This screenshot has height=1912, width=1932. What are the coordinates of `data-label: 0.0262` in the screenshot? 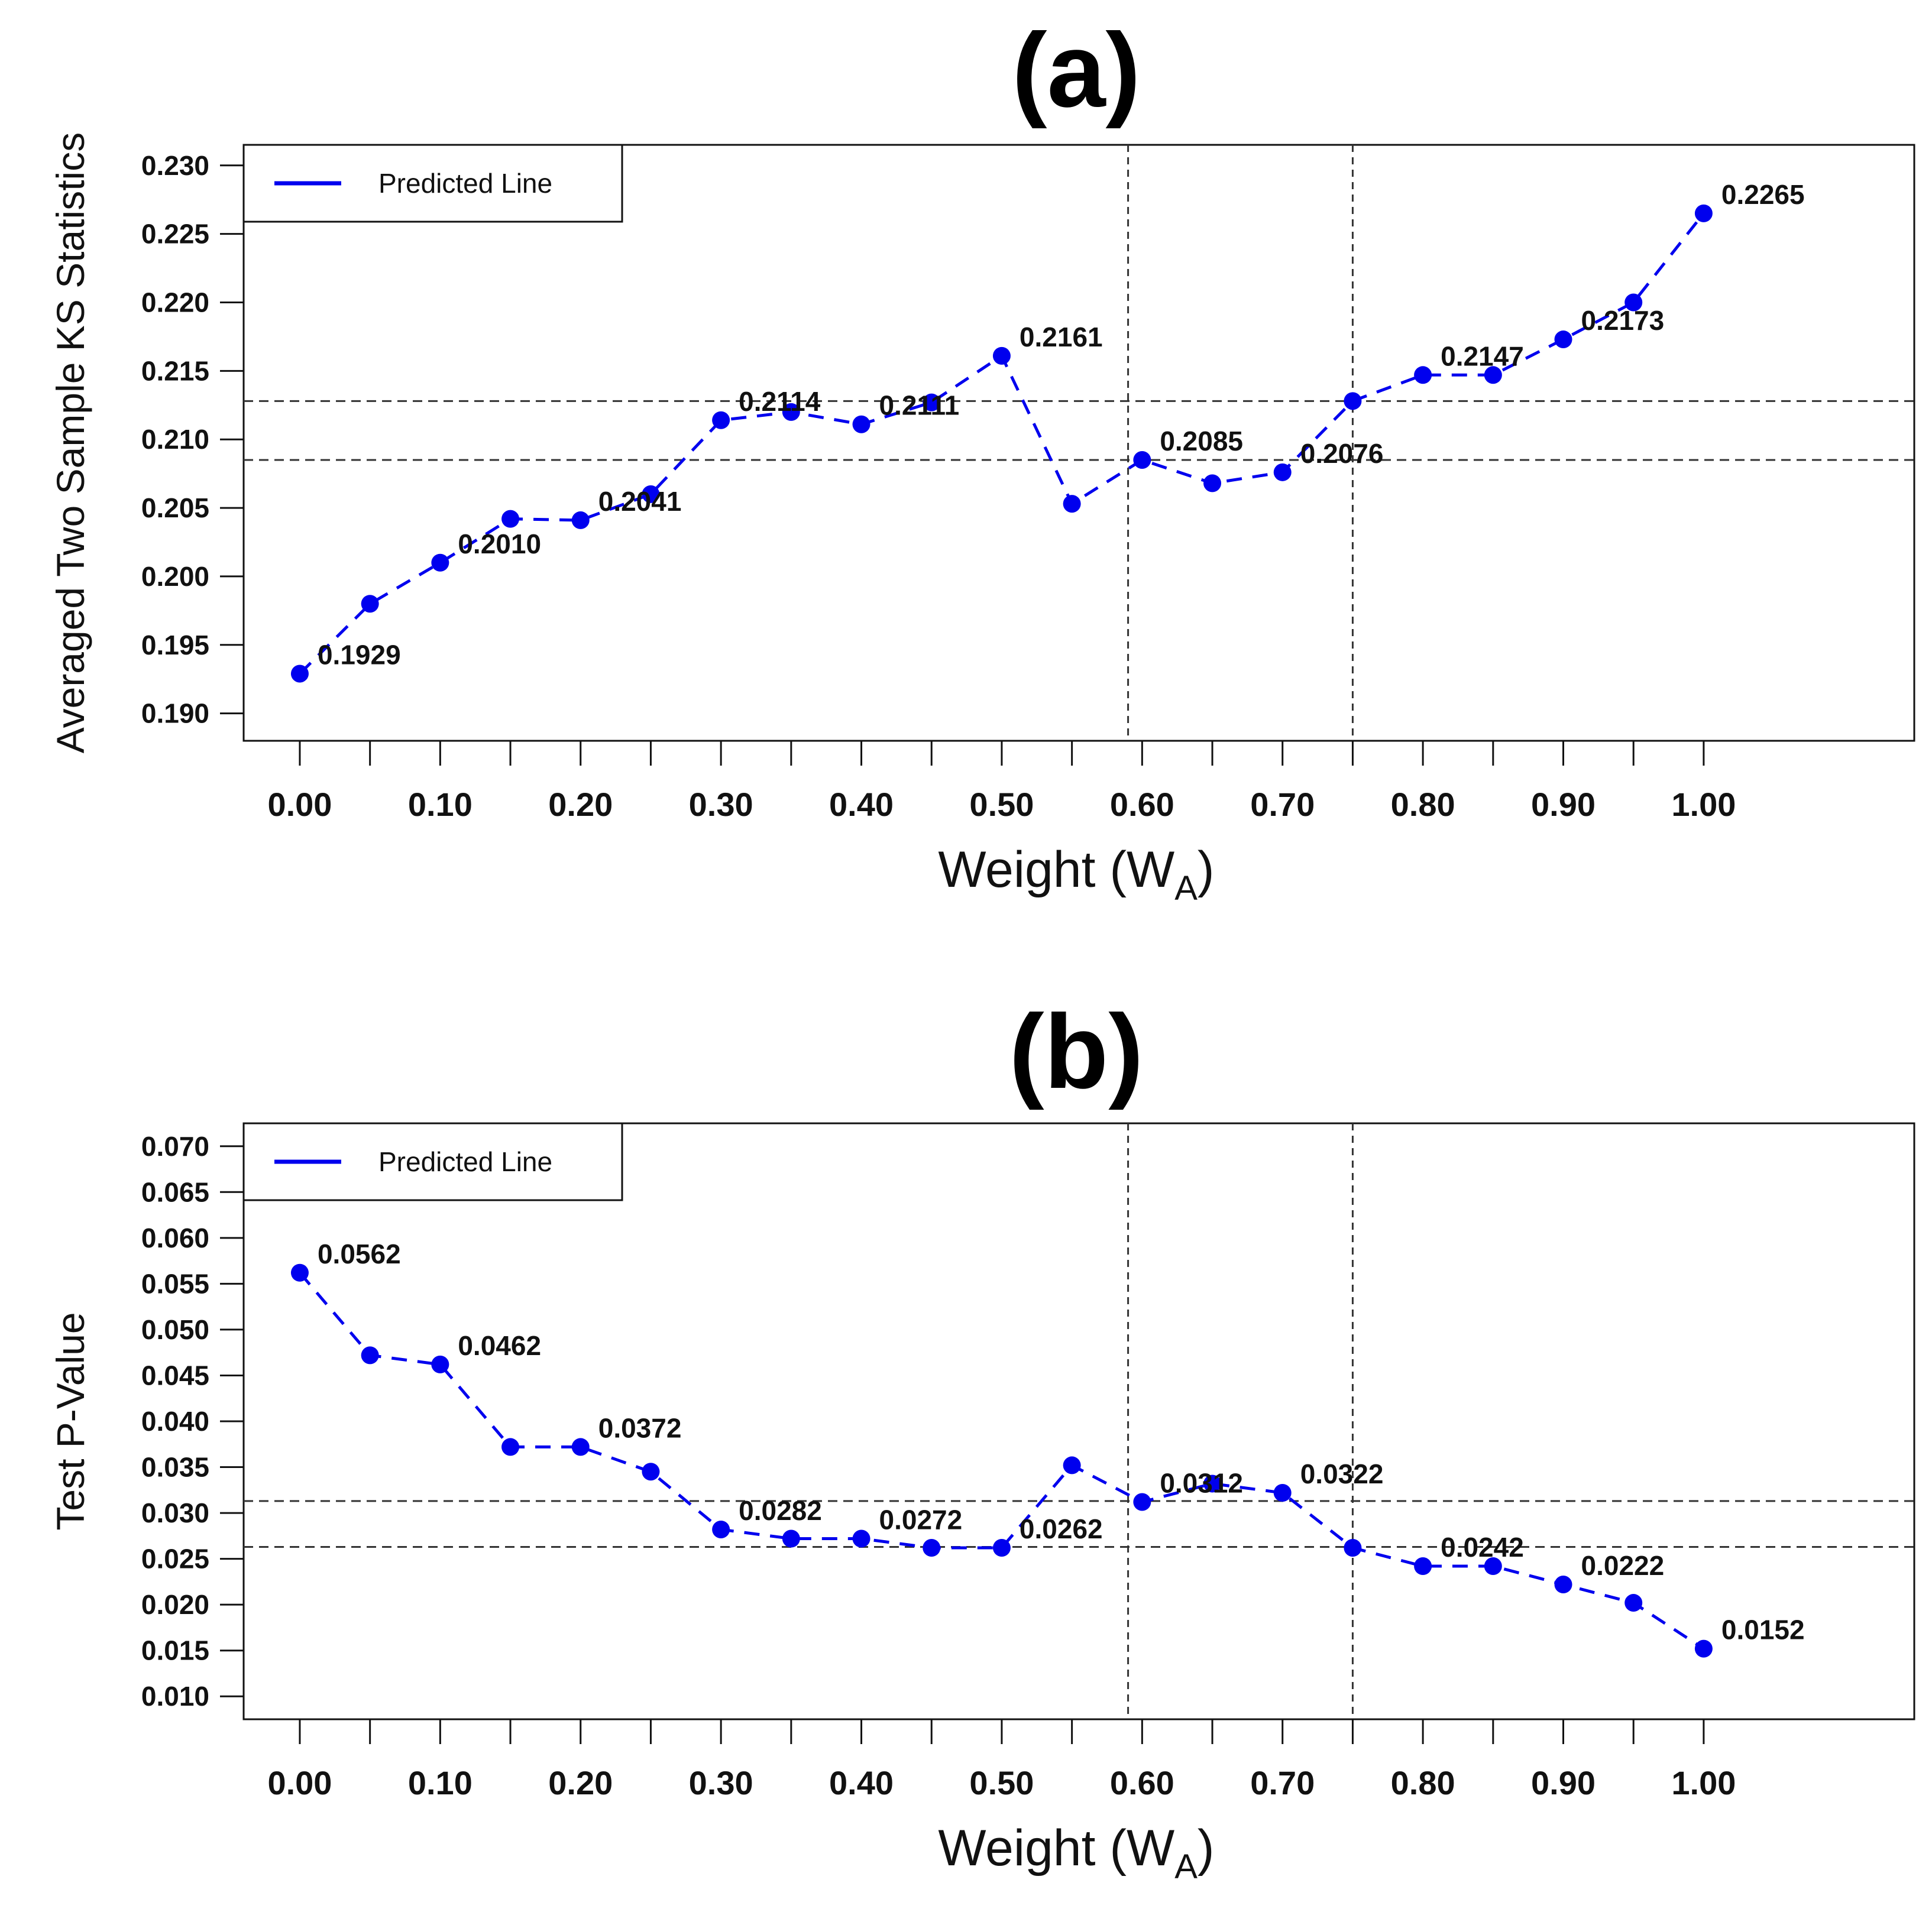 It's located at (1062, 1529).